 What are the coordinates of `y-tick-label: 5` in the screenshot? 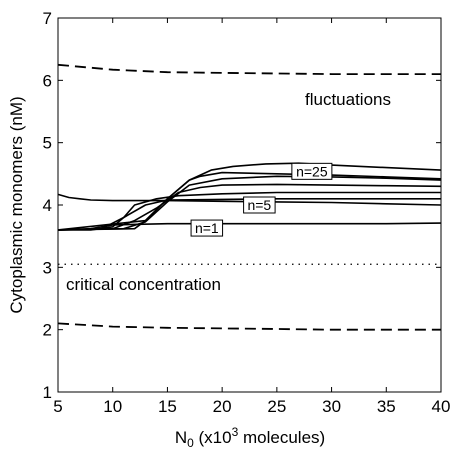 It's located at (47, 143).